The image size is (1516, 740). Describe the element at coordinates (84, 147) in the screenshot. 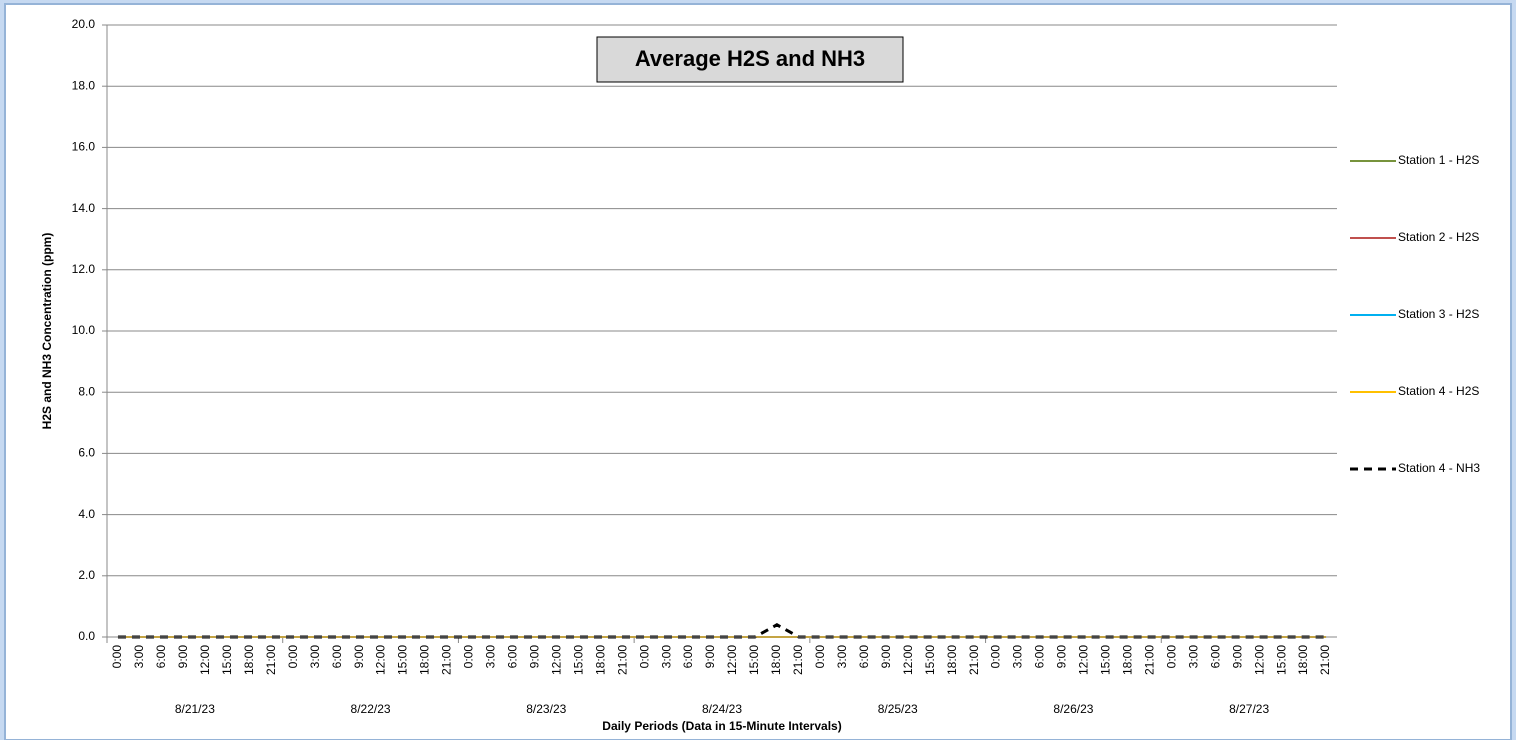

I see `y-tick-label: 16.0` at that location.